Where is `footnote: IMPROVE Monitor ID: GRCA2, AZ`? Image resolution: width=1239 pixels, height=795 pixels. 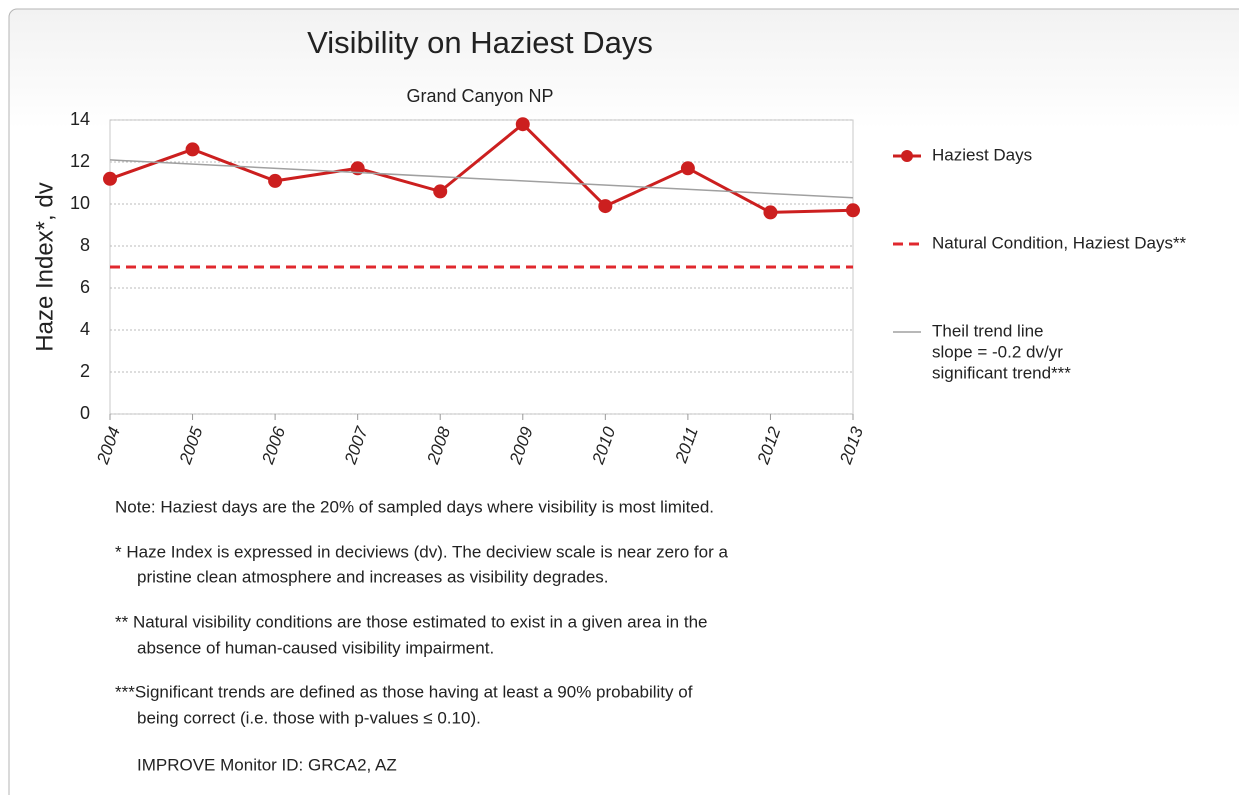 footnote: IMPROVE Monitor ID: GRCA2, AZ is located at coordinates (267, 764).